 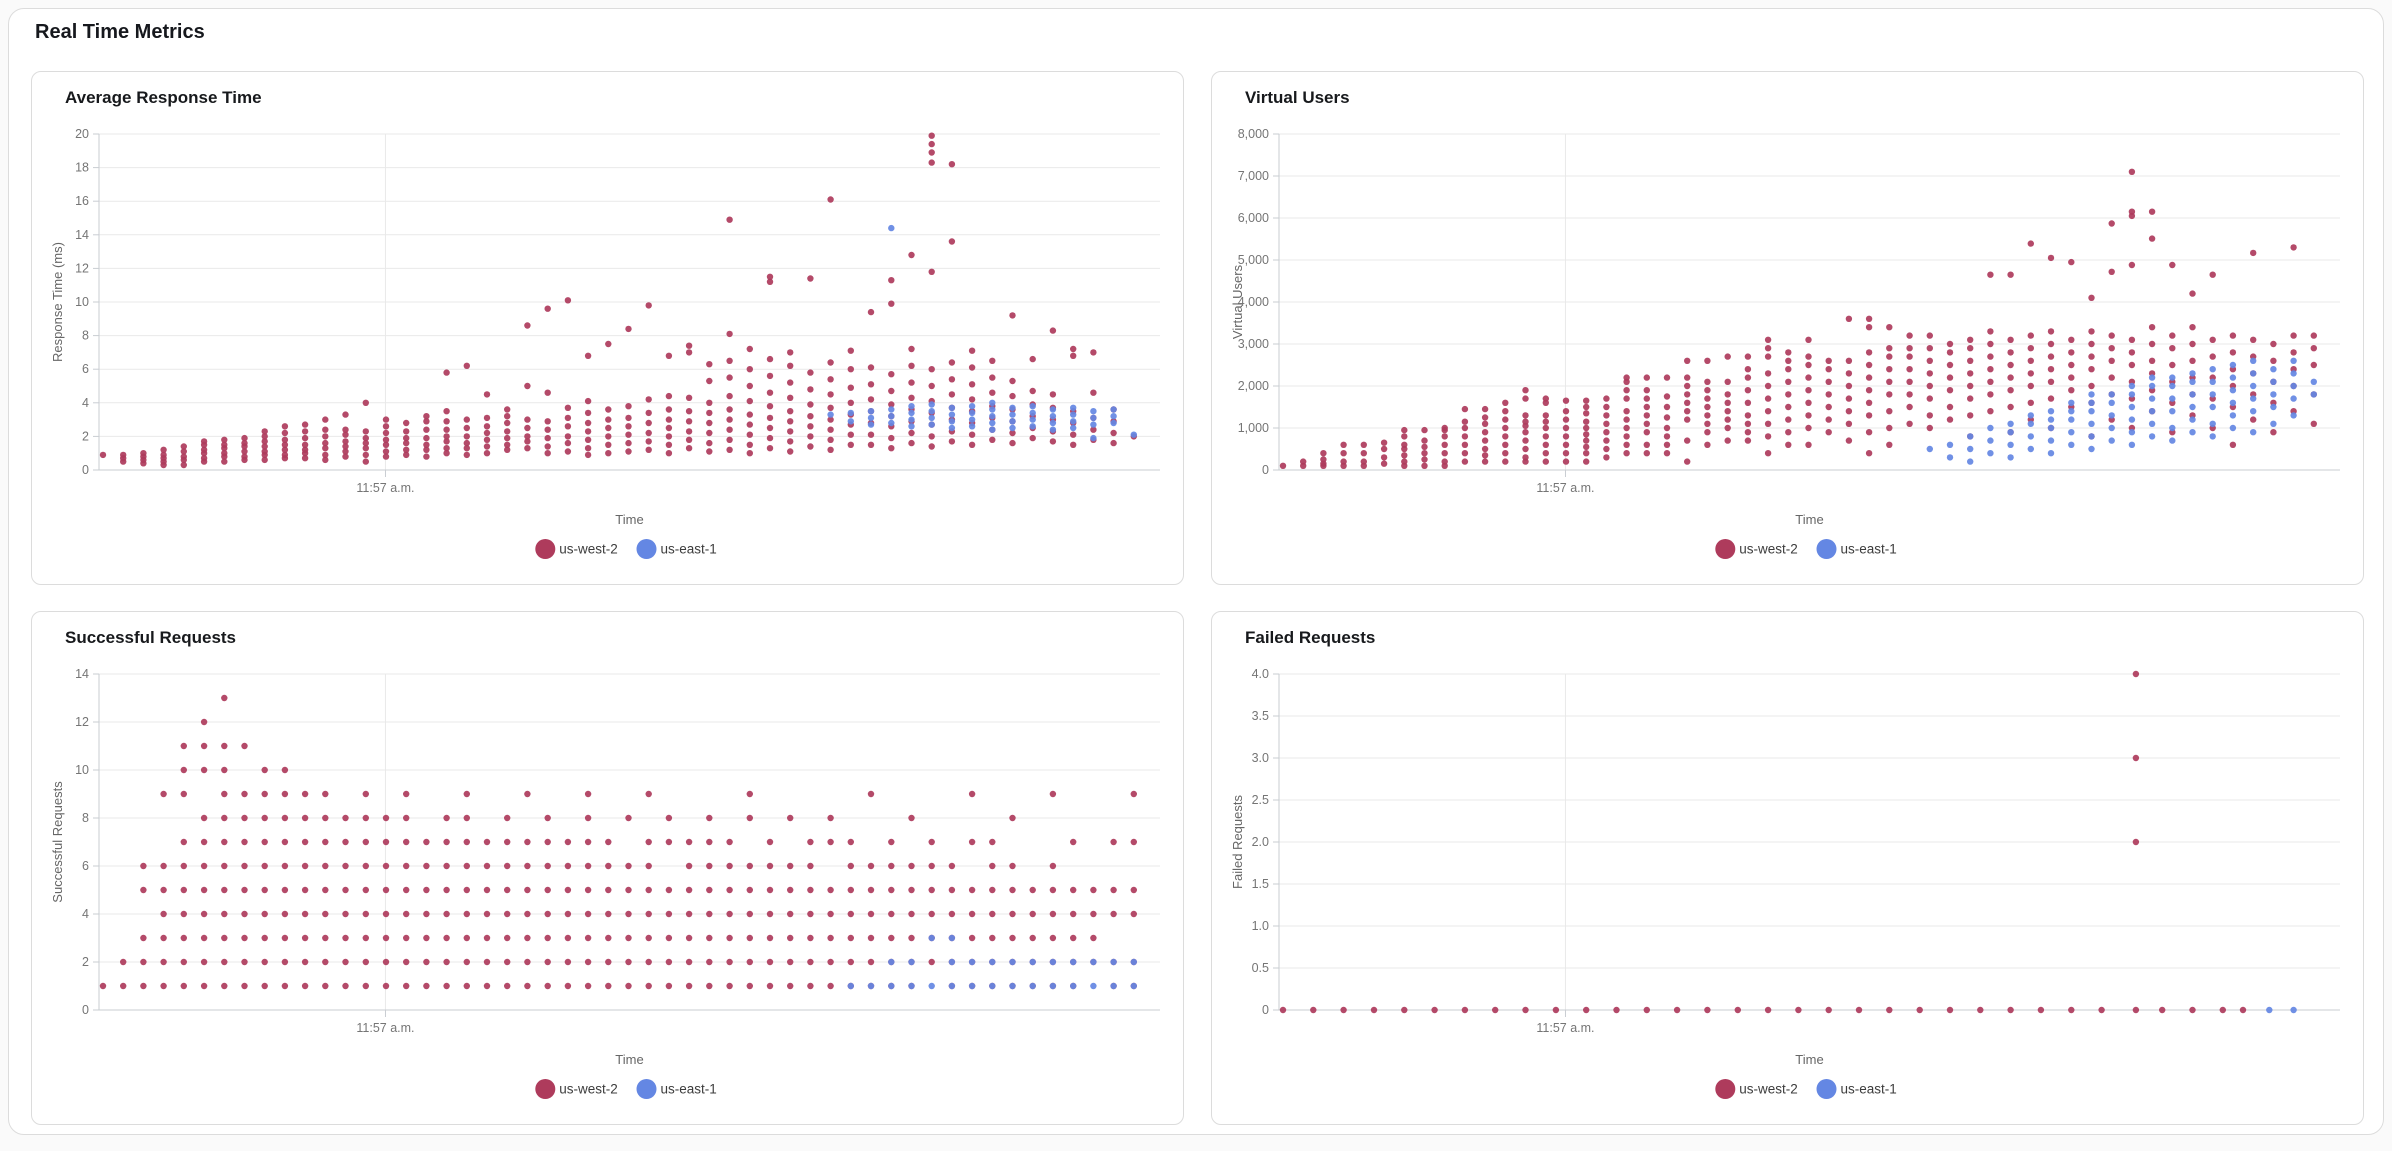 I want to click on chart-title: Virtual Users, so click(x=1297, y=97).